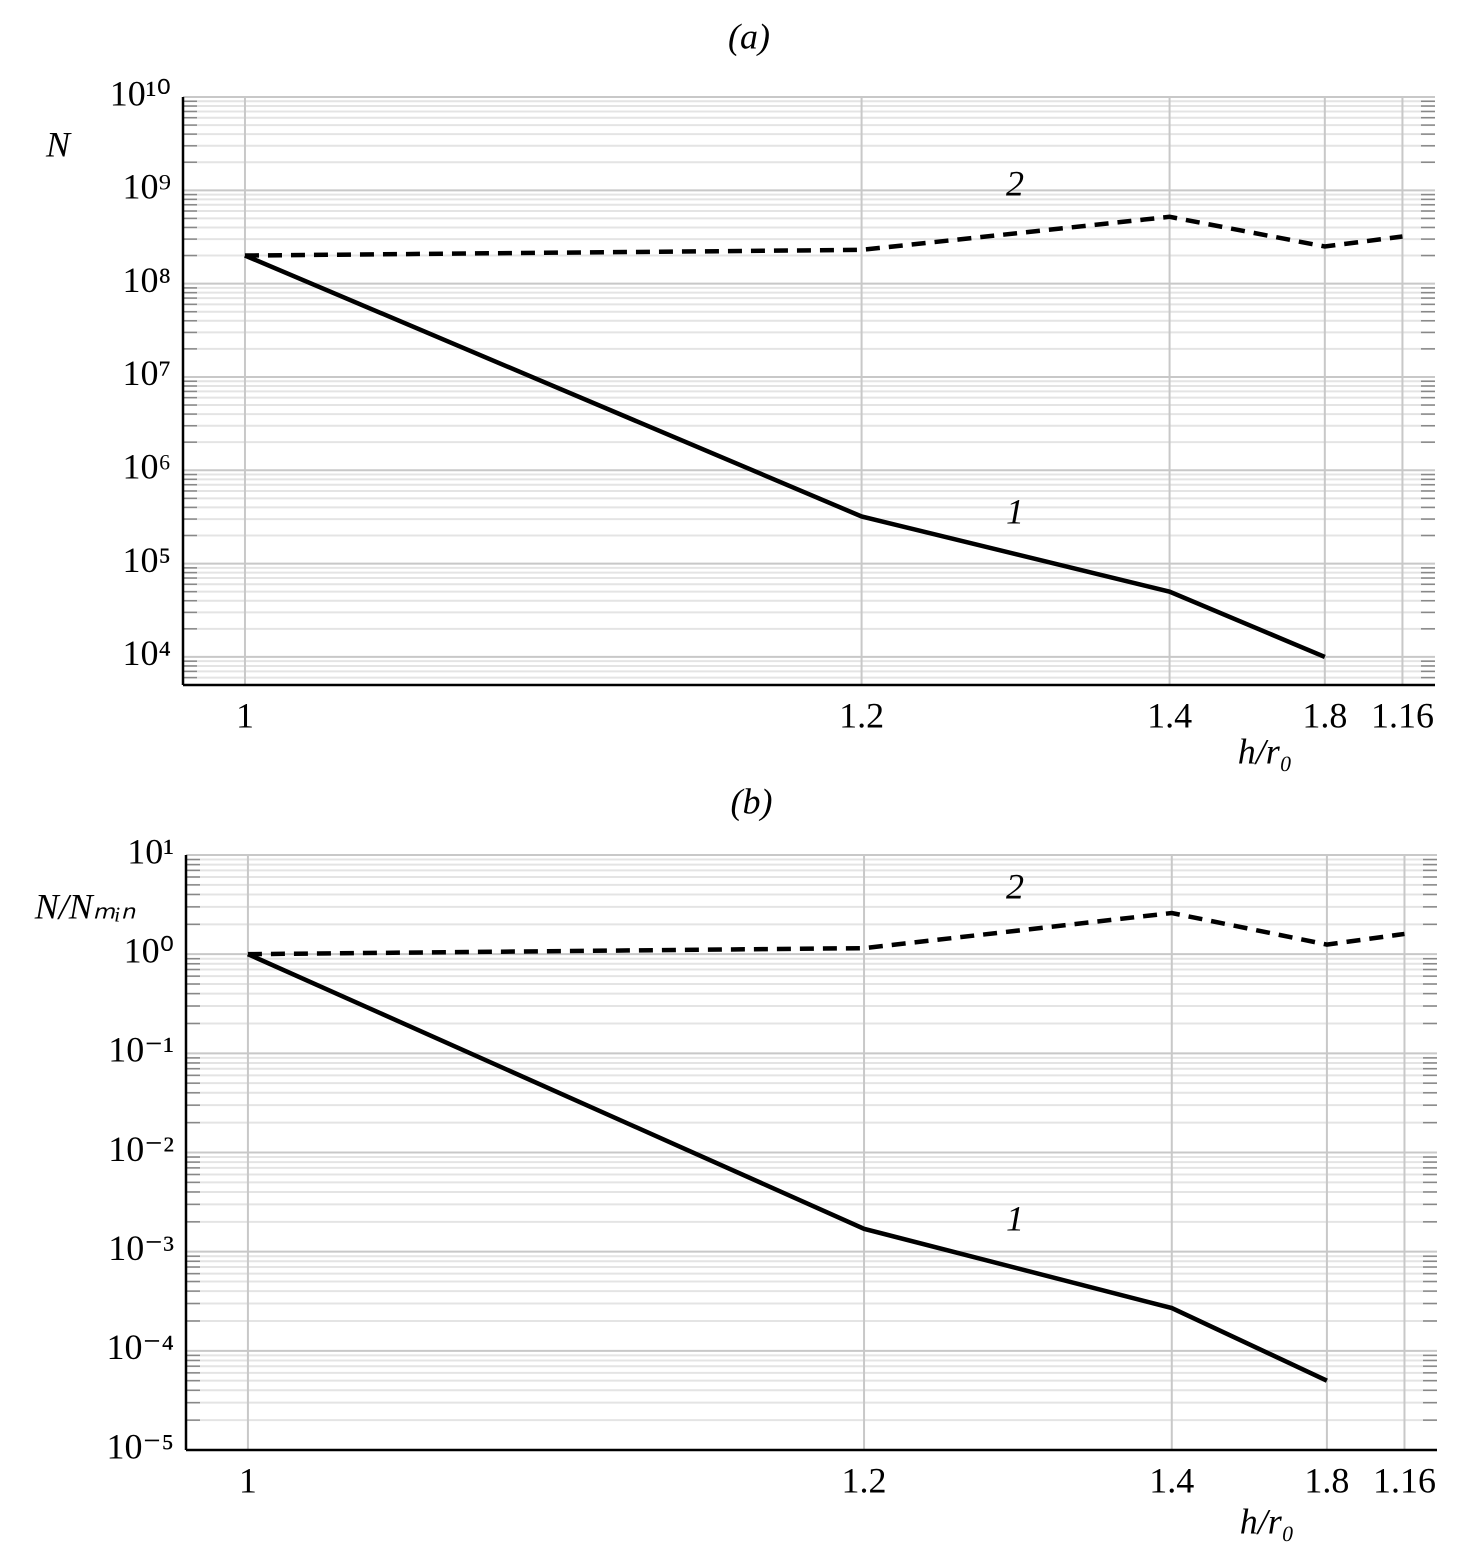 Image resolution: width=1466 pixels, height=1555 pixels. I want to click on y-tick-label: 10⁻⁵, so click(140, 1446).